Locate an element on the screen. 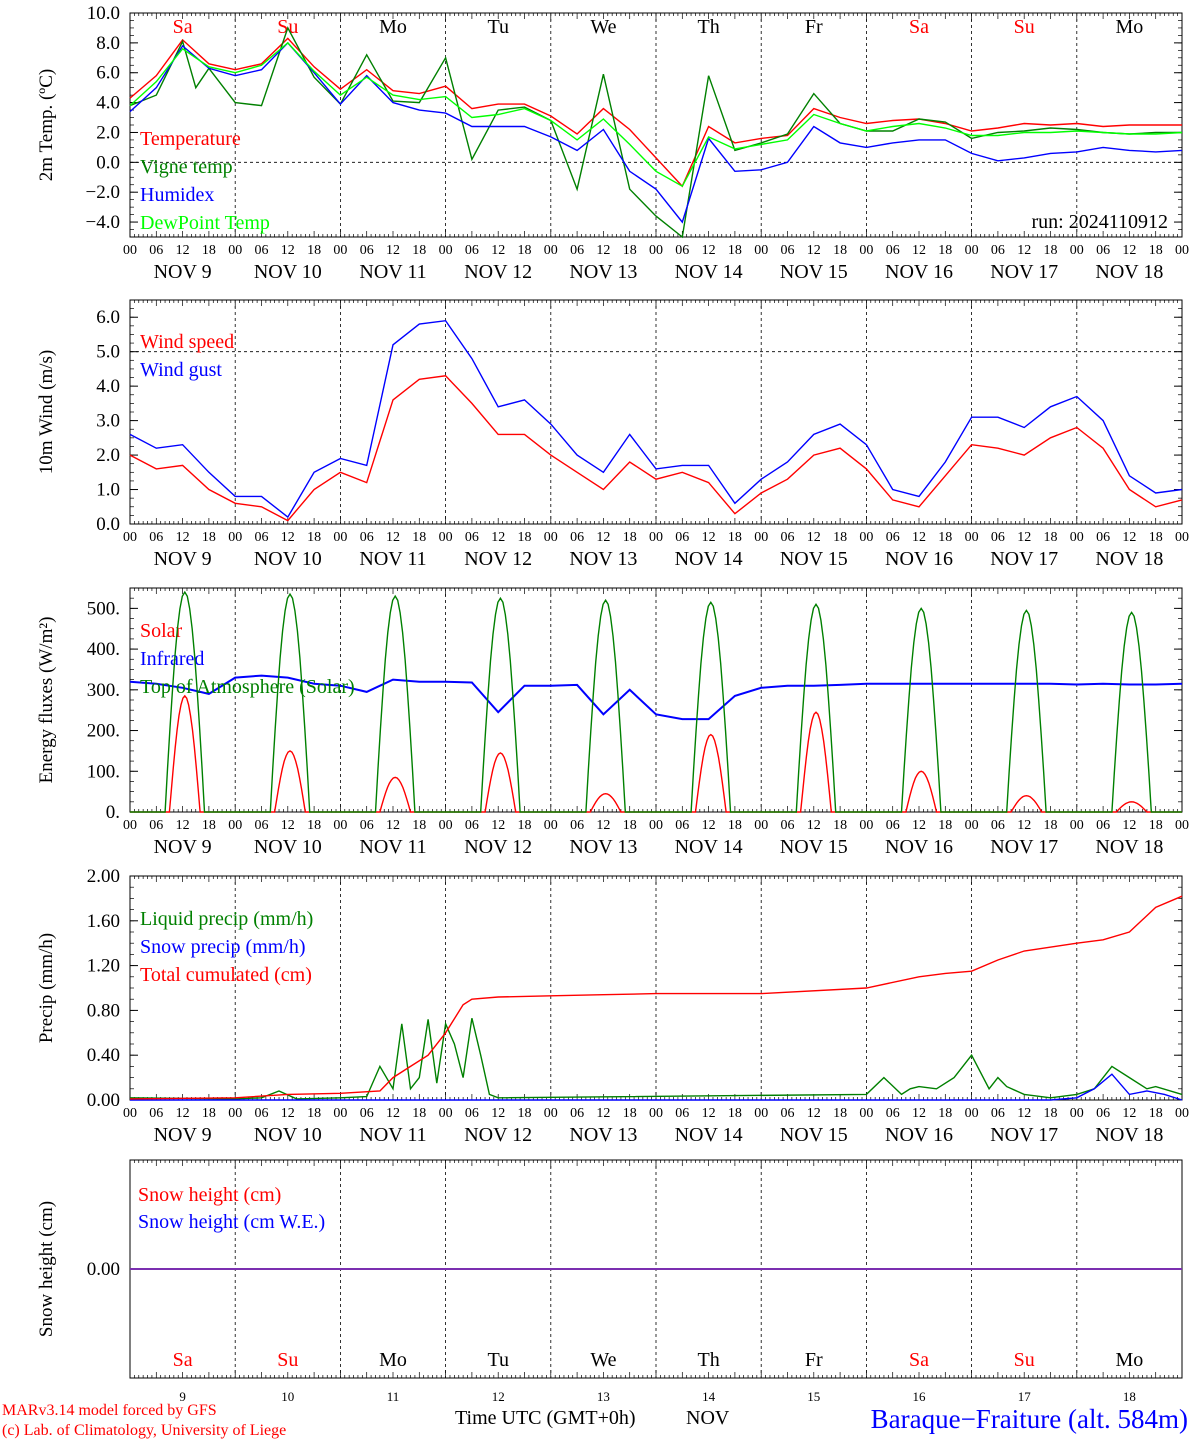 The height and width of the screenshot is (1440, 1194). credit-line-1: MARv3.14 model forced by GFS is located at coordinates (109, 1410).